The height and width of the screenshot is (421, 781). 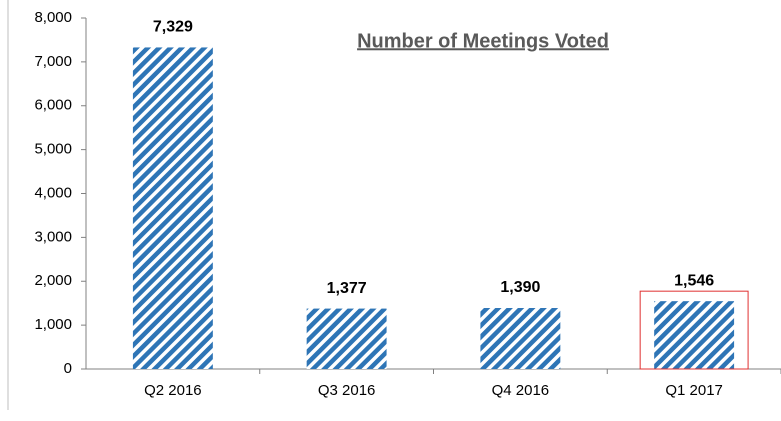 I want to click on y-tick-label: 1,000, so click(x=53, y=324).